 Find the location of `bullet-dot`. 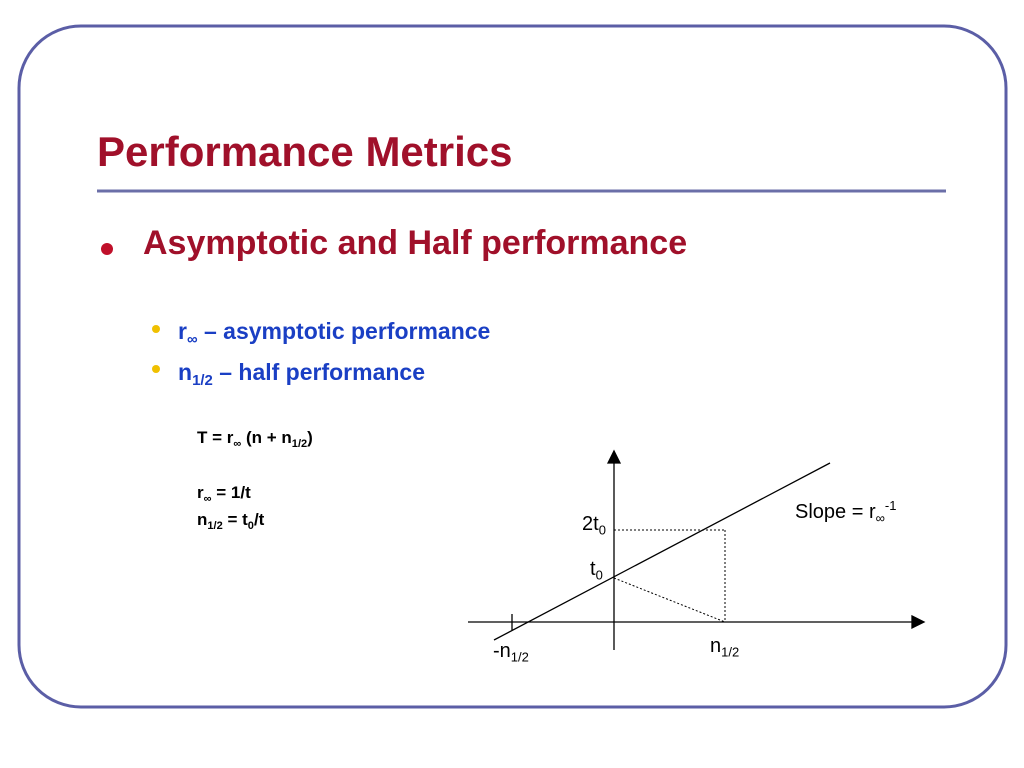

bullet-dot is located at coordinates (107, 249).